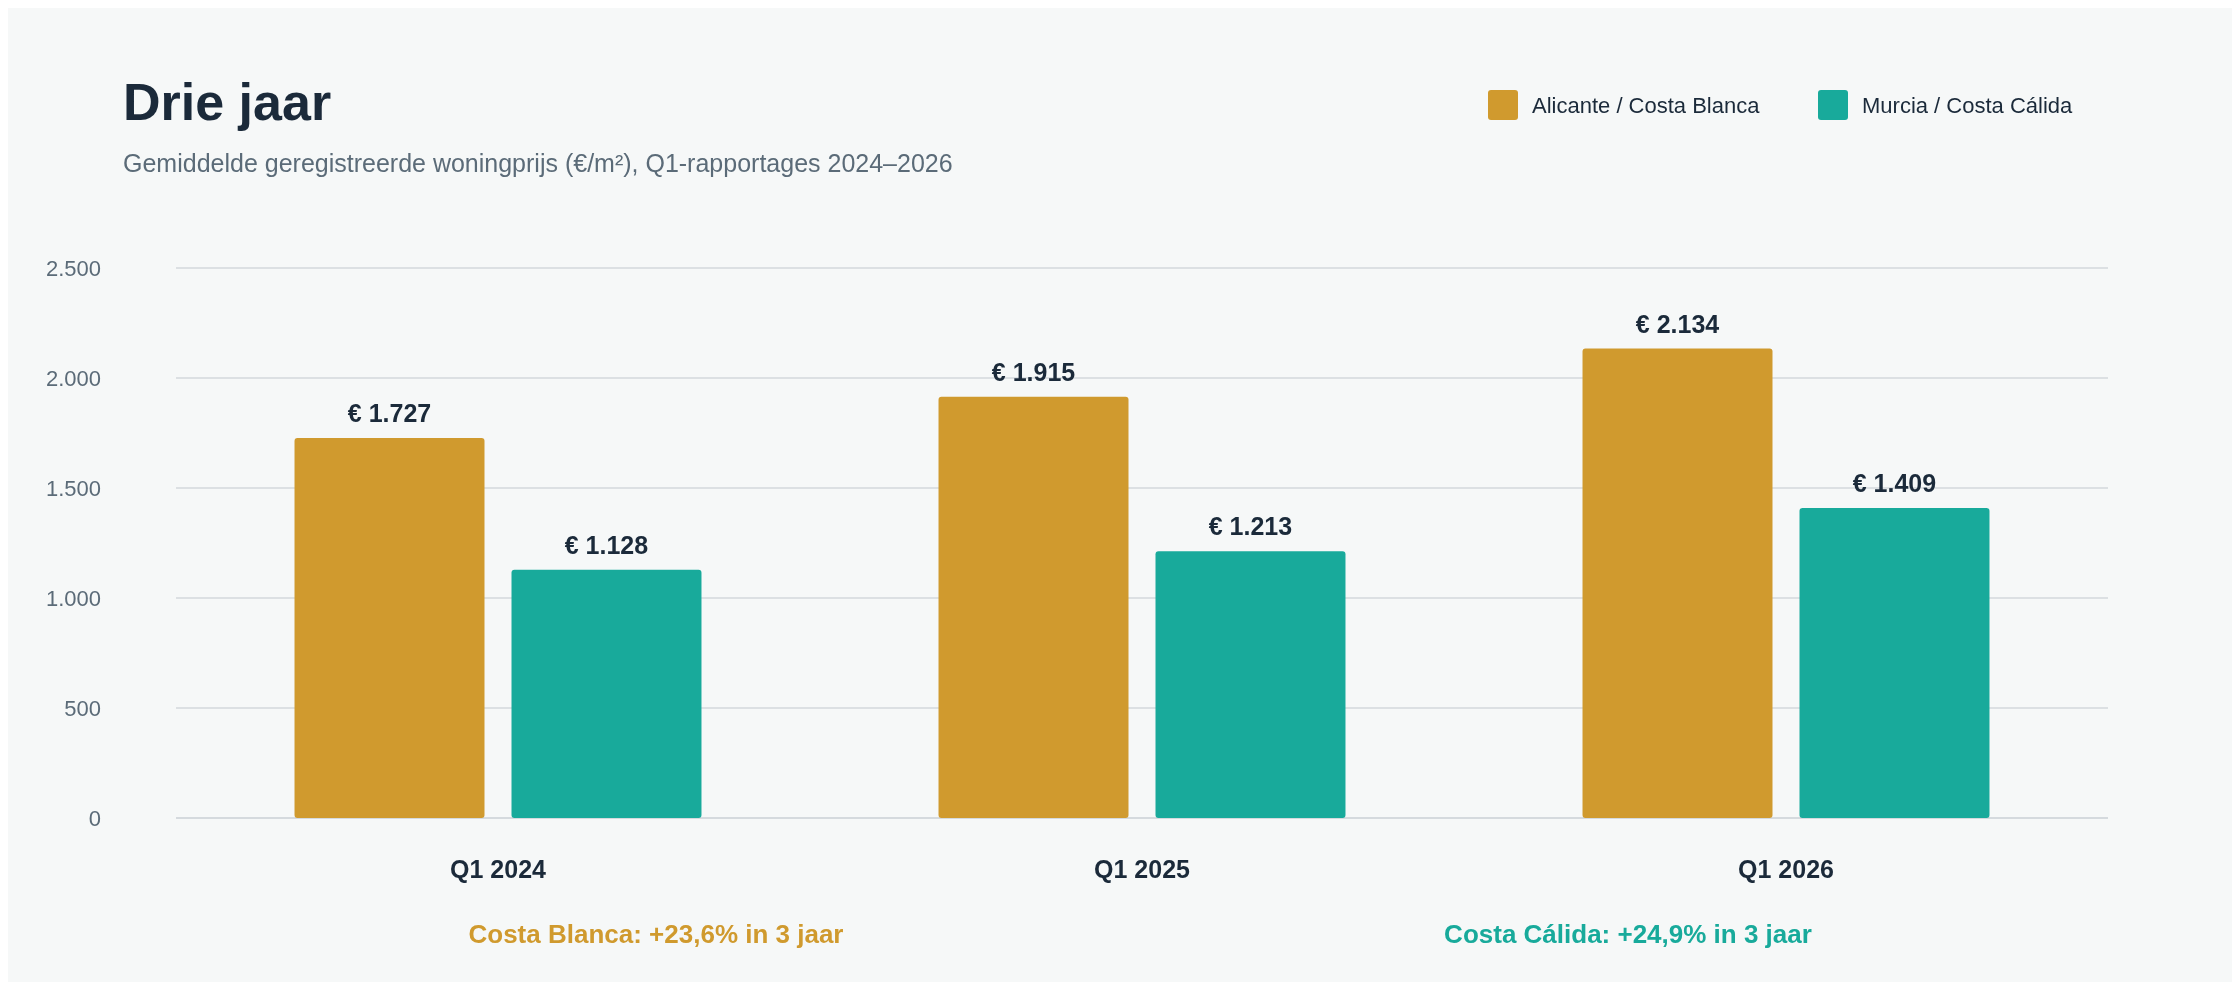  I want to click on y-tick-label: 2.000, so click(73, 378).